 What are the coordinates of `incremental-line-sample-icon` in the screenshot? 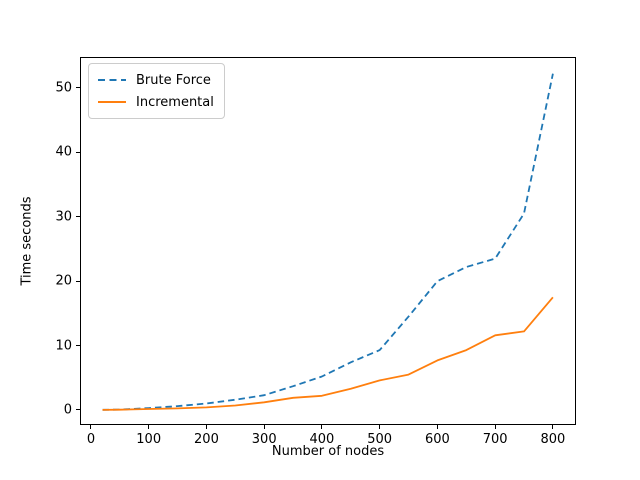 It's located at (112, 102).